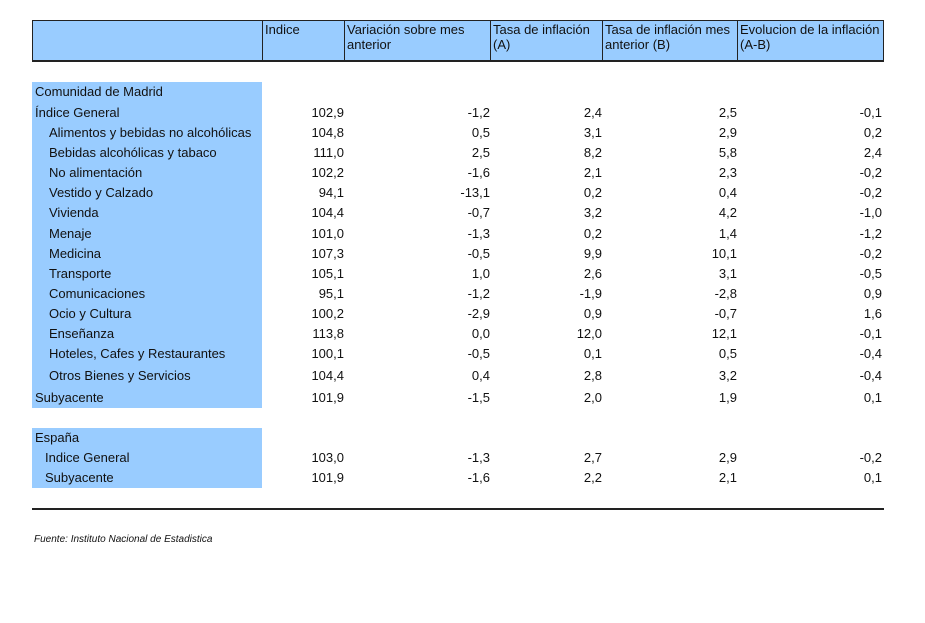 This screenshot has height=623, width=925. I want to click on cell-indice: 102,9, so click(327, 112).